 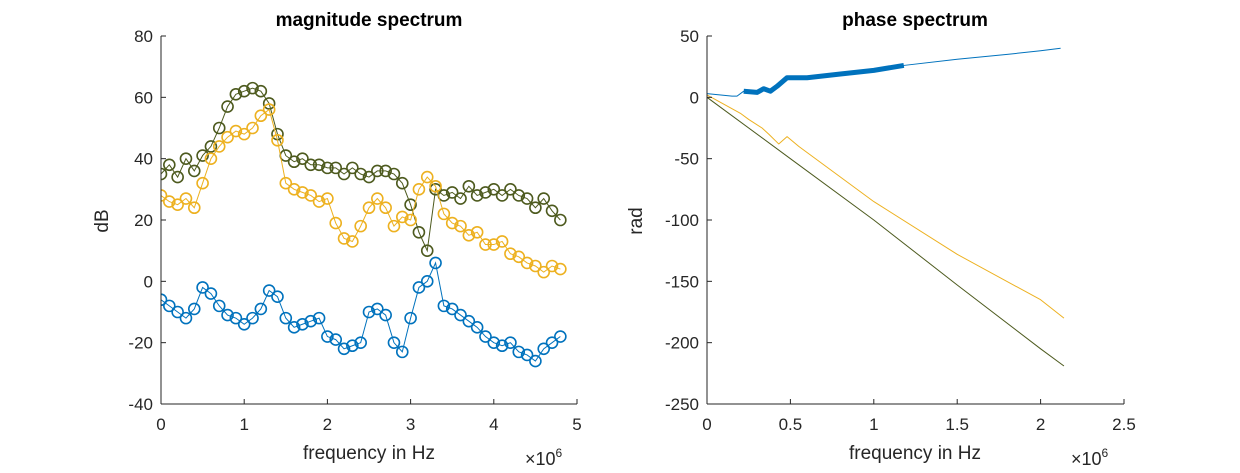 I want to click on magnitude-series-0-line, so click(x=361, y=170).